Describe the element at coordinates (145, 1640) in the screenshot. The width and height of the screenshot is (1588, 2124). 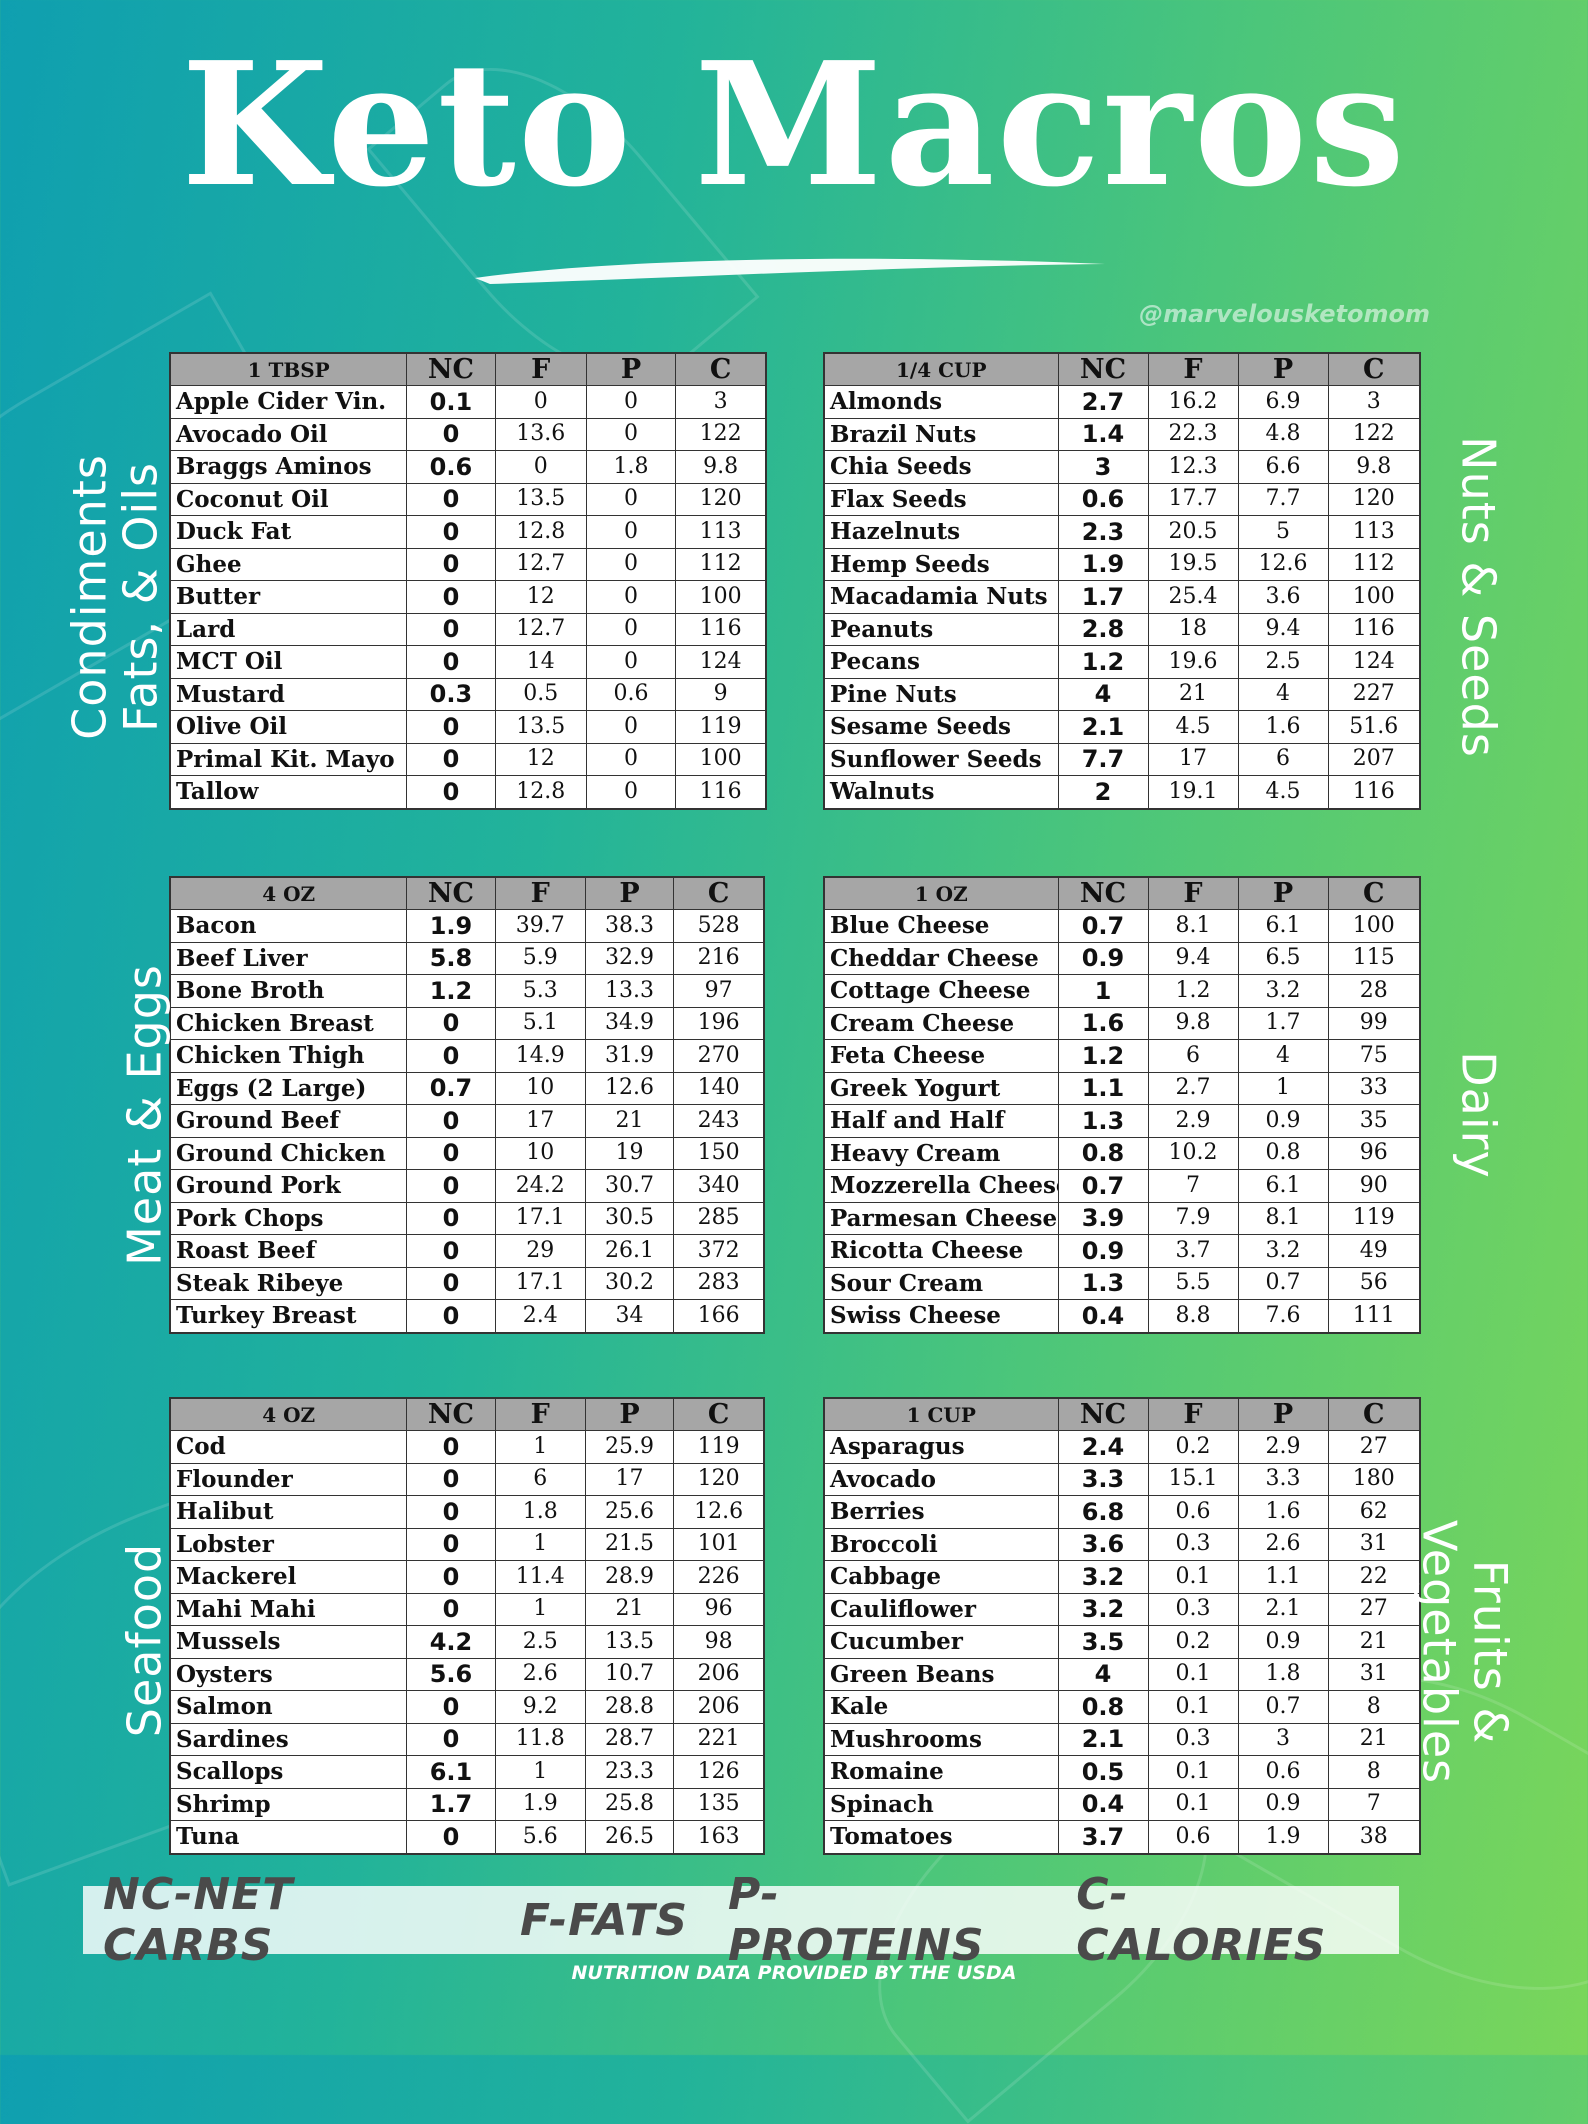
I see `section-label-seafood: Seafood` at that location.